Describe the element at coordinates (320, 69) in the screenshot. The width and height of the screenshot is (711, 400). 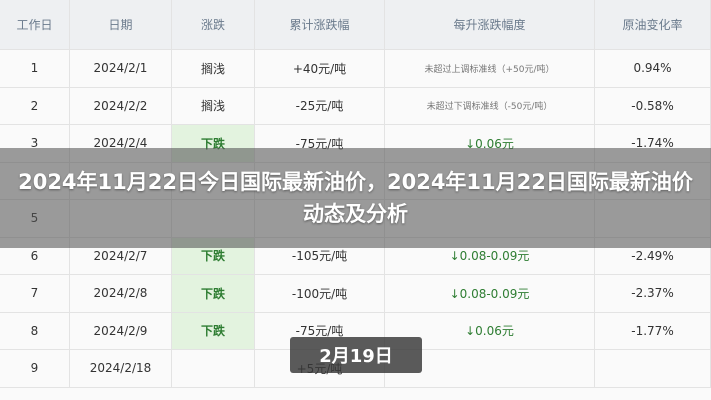
I see `table-cell: +40元/吨` at that location.